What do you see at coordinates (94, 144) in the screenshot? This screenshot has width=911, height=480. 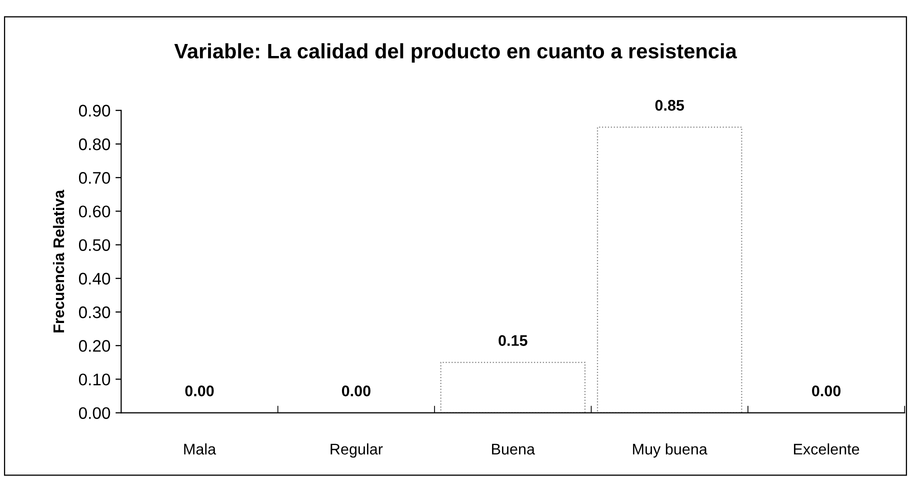 I see `y-tick-label: 0.80` at bounding box center [94, 144].